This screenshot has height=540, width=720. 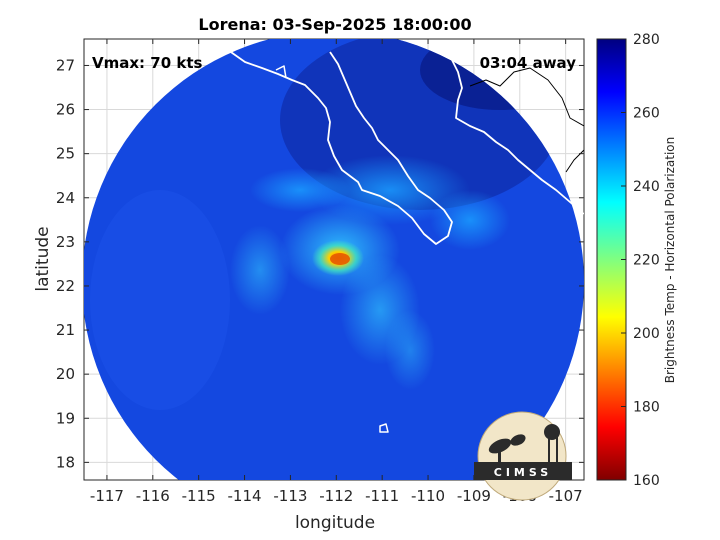 I want to click on x-tick-label: -113, so click(x=290, y=496).